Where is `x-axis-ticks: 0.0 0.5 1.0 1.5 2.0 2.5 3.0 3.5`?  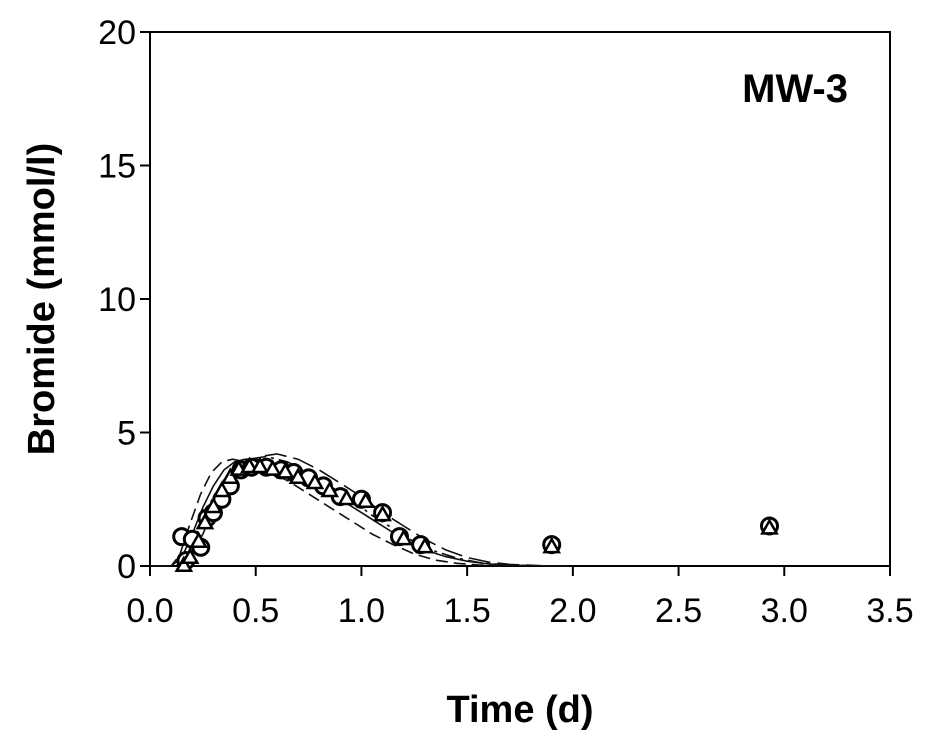
x-axis-ticks: 0.0 0.5 1.0 1.5 2.0 2.5 3.0 3.5 is located at coordinates (520, 598).